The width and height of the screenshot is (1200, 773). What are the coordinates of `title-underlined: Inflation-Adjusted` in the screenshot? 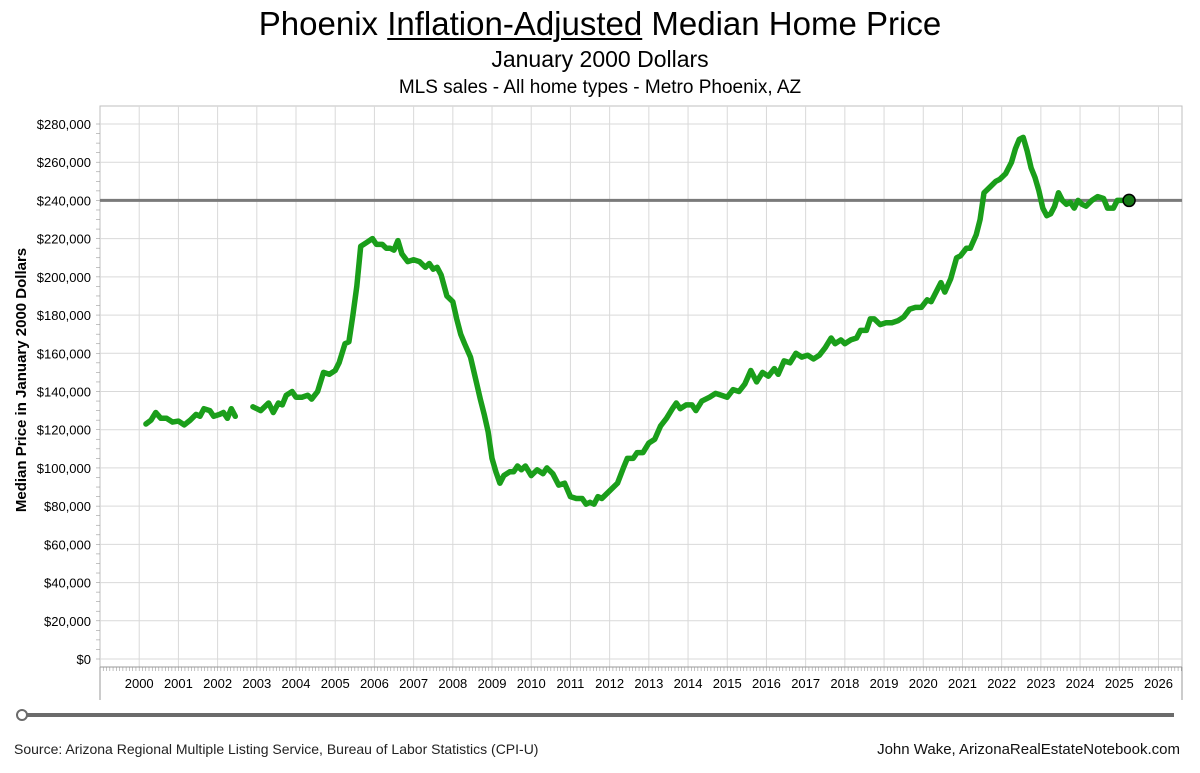 It's located at (515, 23).